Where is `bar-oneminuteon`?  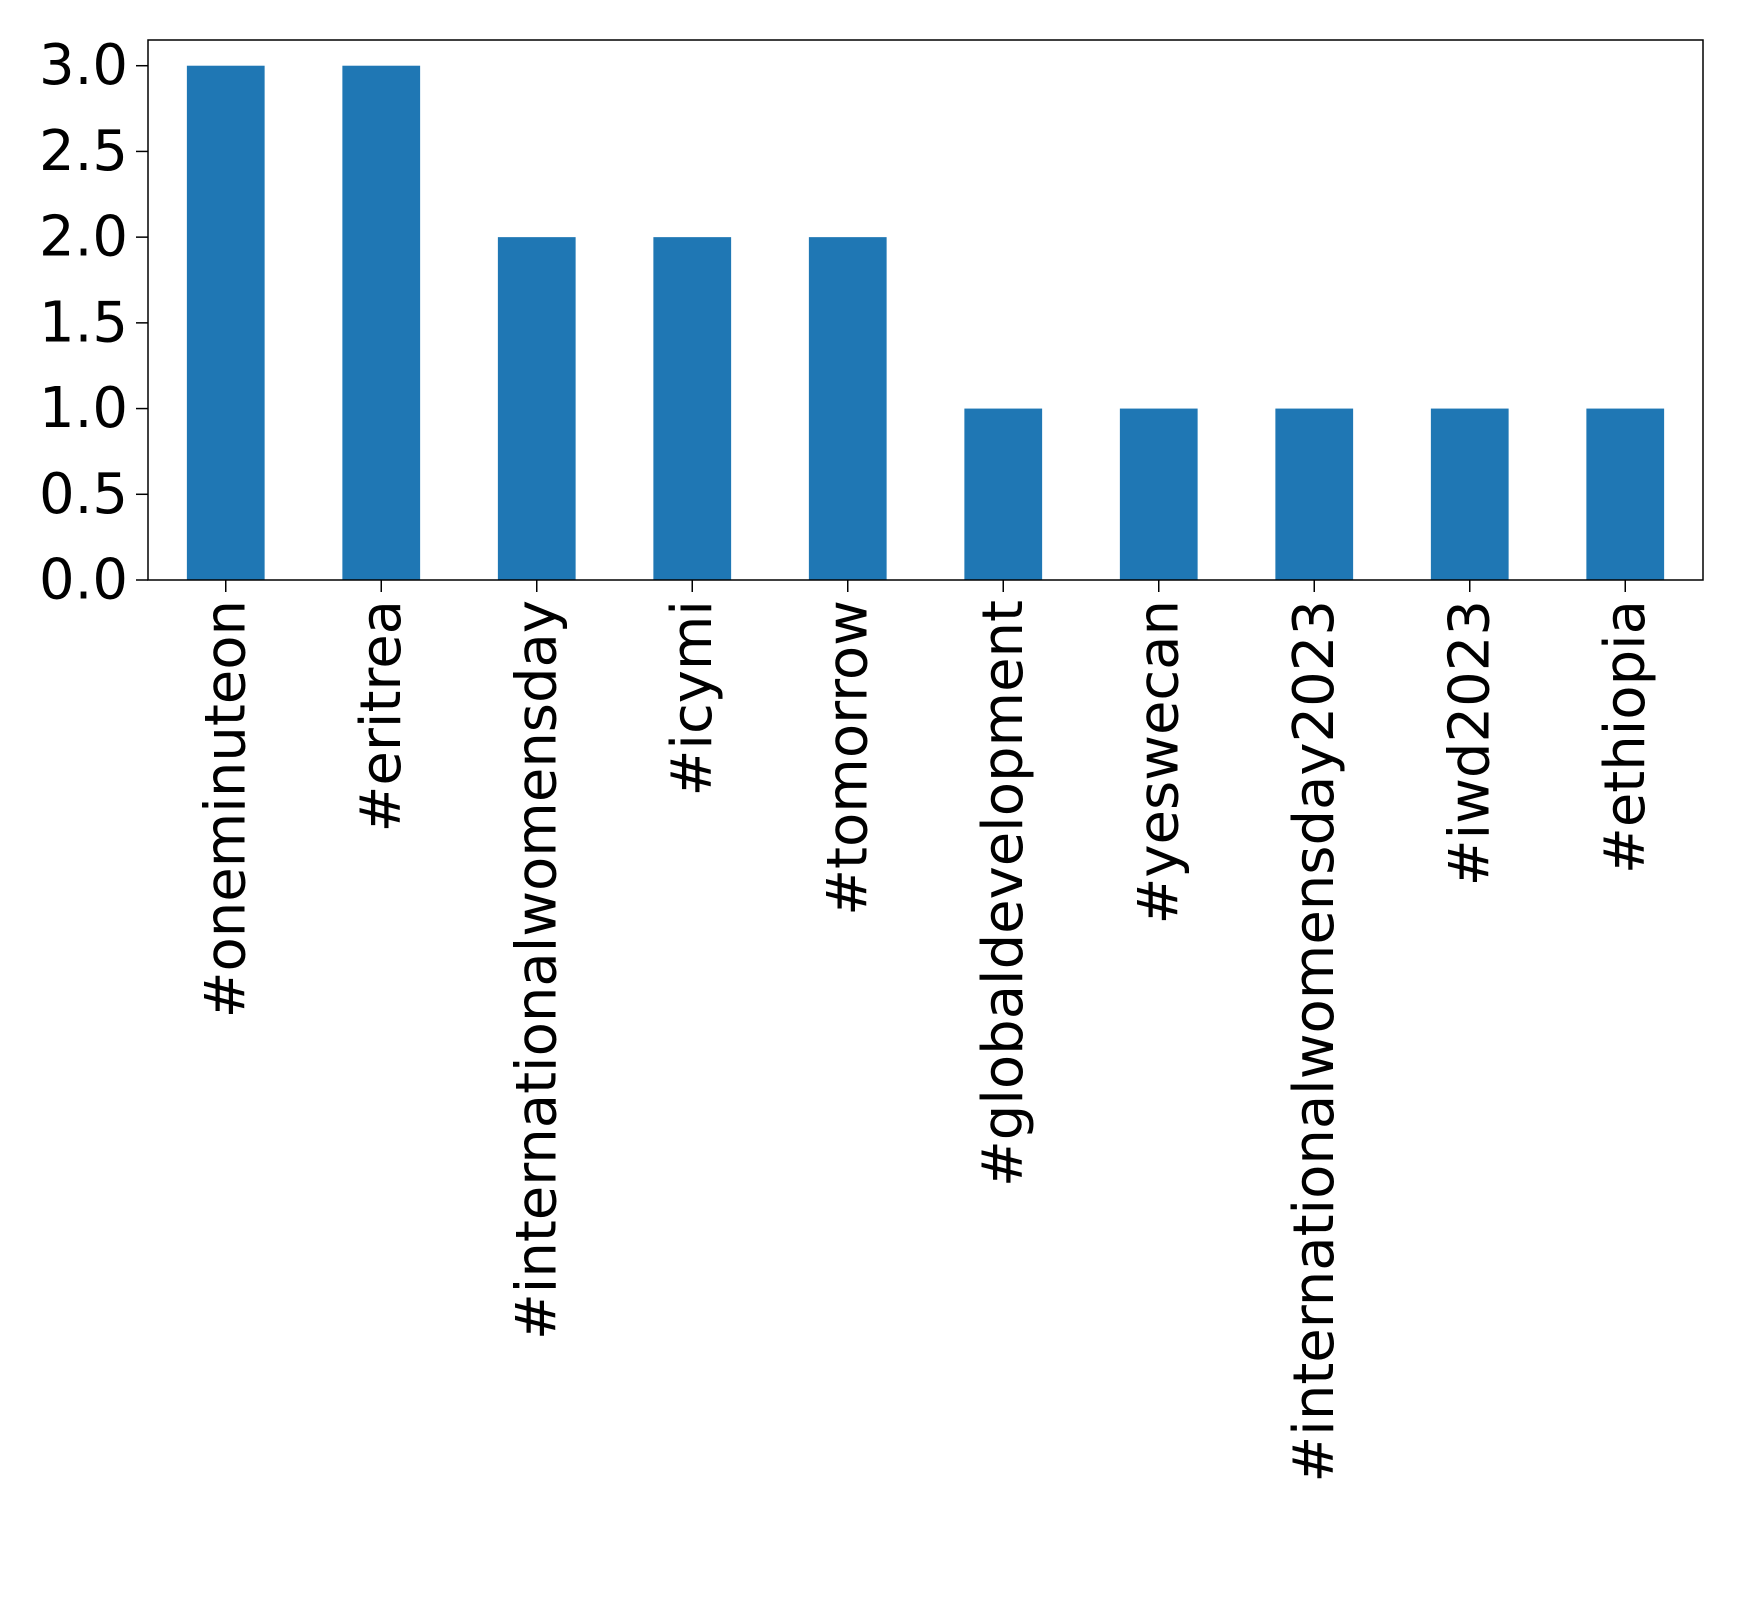
bar-oneminuteon is located at coordinates (225, 322).